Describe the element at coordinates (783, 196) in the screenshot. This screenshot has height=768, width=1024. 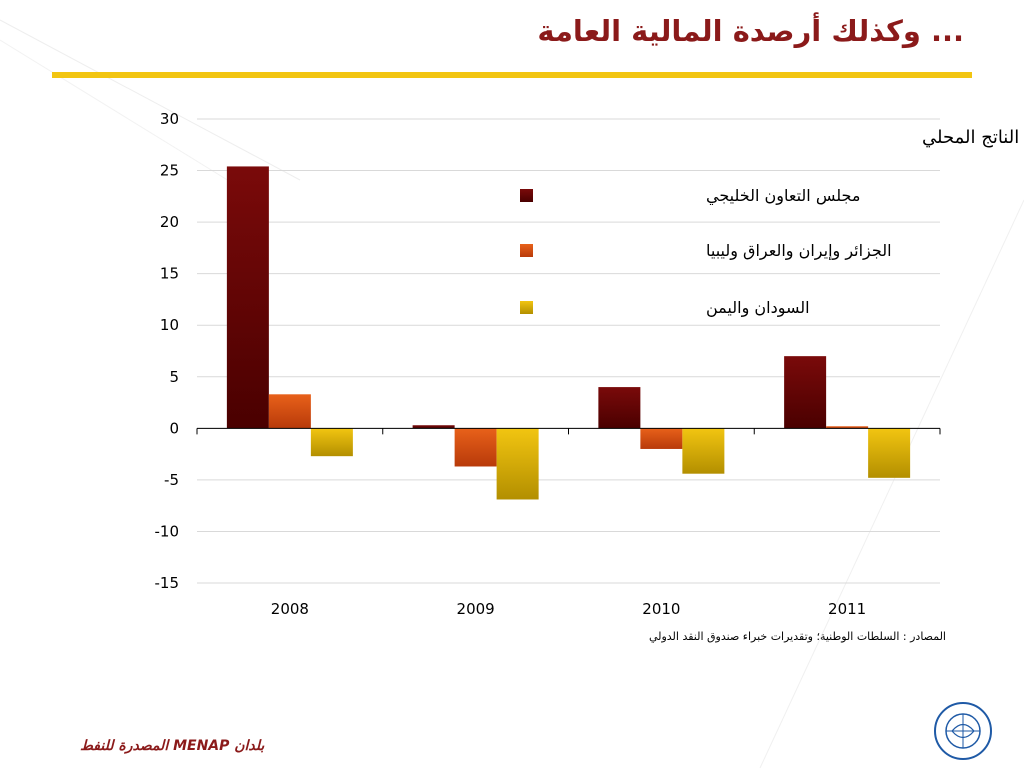
I see `legend-label: مجلس التعاون الخليجي` at that location.